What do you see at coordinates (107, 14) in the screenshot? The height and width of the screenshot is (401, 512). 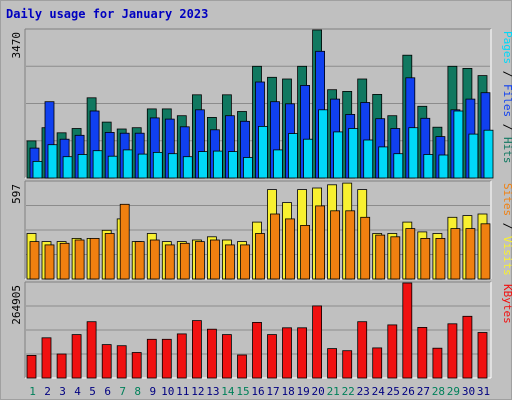 I see `chart-title: Daily usage for January 2023` at bounding box center [107, 14].